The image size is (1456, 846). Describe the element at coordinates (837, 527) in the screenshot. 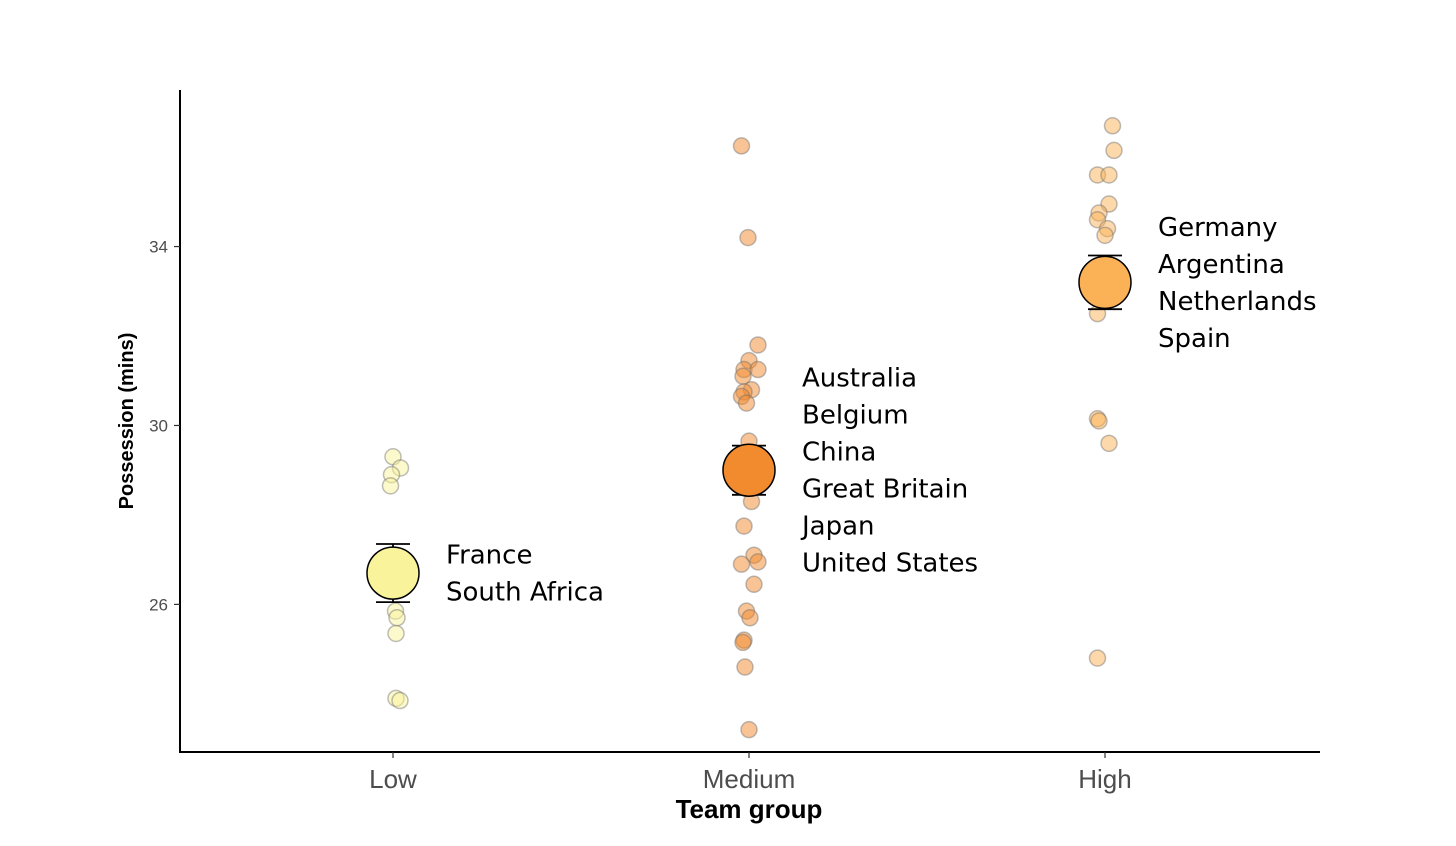

I see `team-label: Japan` at that location.